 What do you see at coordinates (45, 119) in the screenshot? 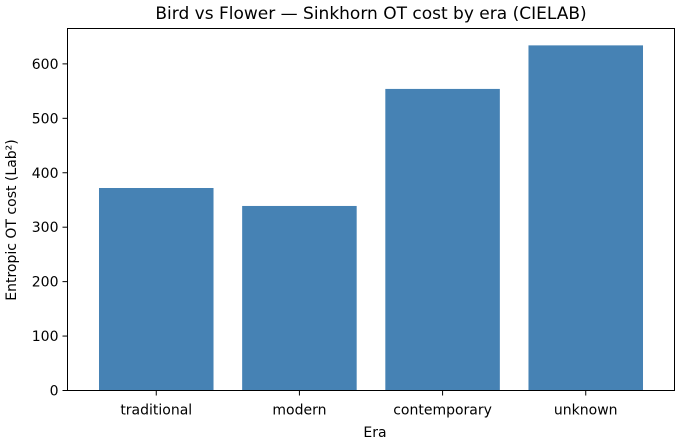
I see `y-tick-label: 500` at bounding box center [45, 119].